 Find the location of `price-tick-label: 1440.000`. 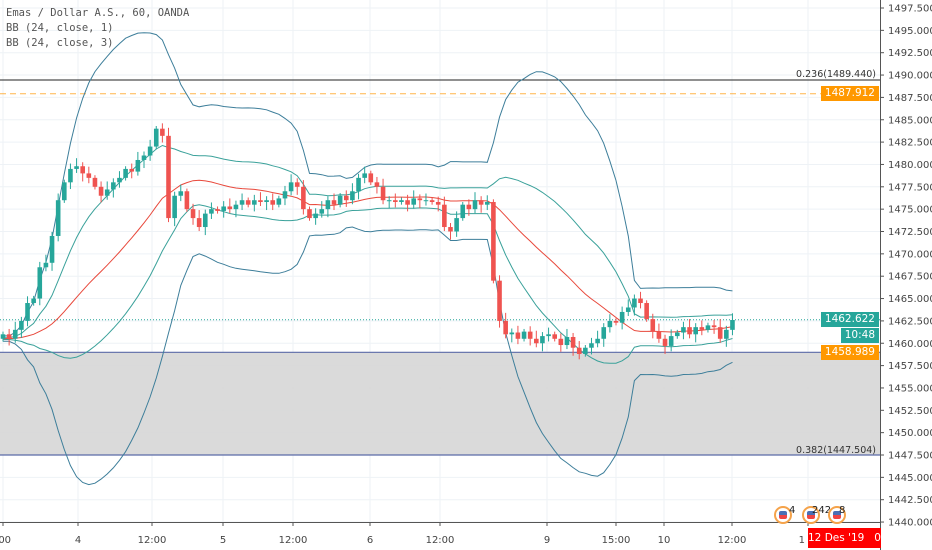

price-tick-label: 1440.000 is located at coordinates (910, 523).